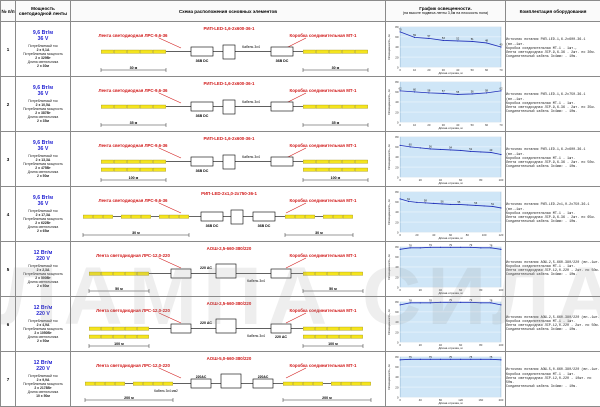 Image resolution: width=600 pixels, height=407 pixels. I want to click on dimension-right-label: 200 м, so click(327, 398).